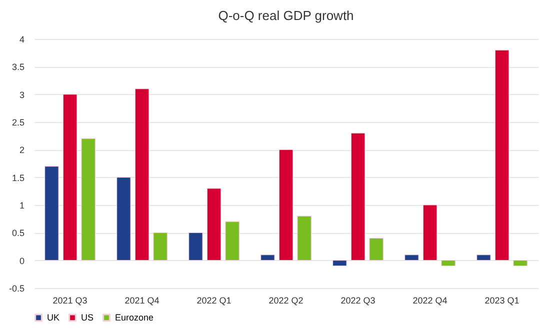 Image resolution: width=550 pixels, height=330 pixels. Describe the element at coordinates (286, 301) in the screenshot. I see `x-tick-label: 2022 Q2` at that location.